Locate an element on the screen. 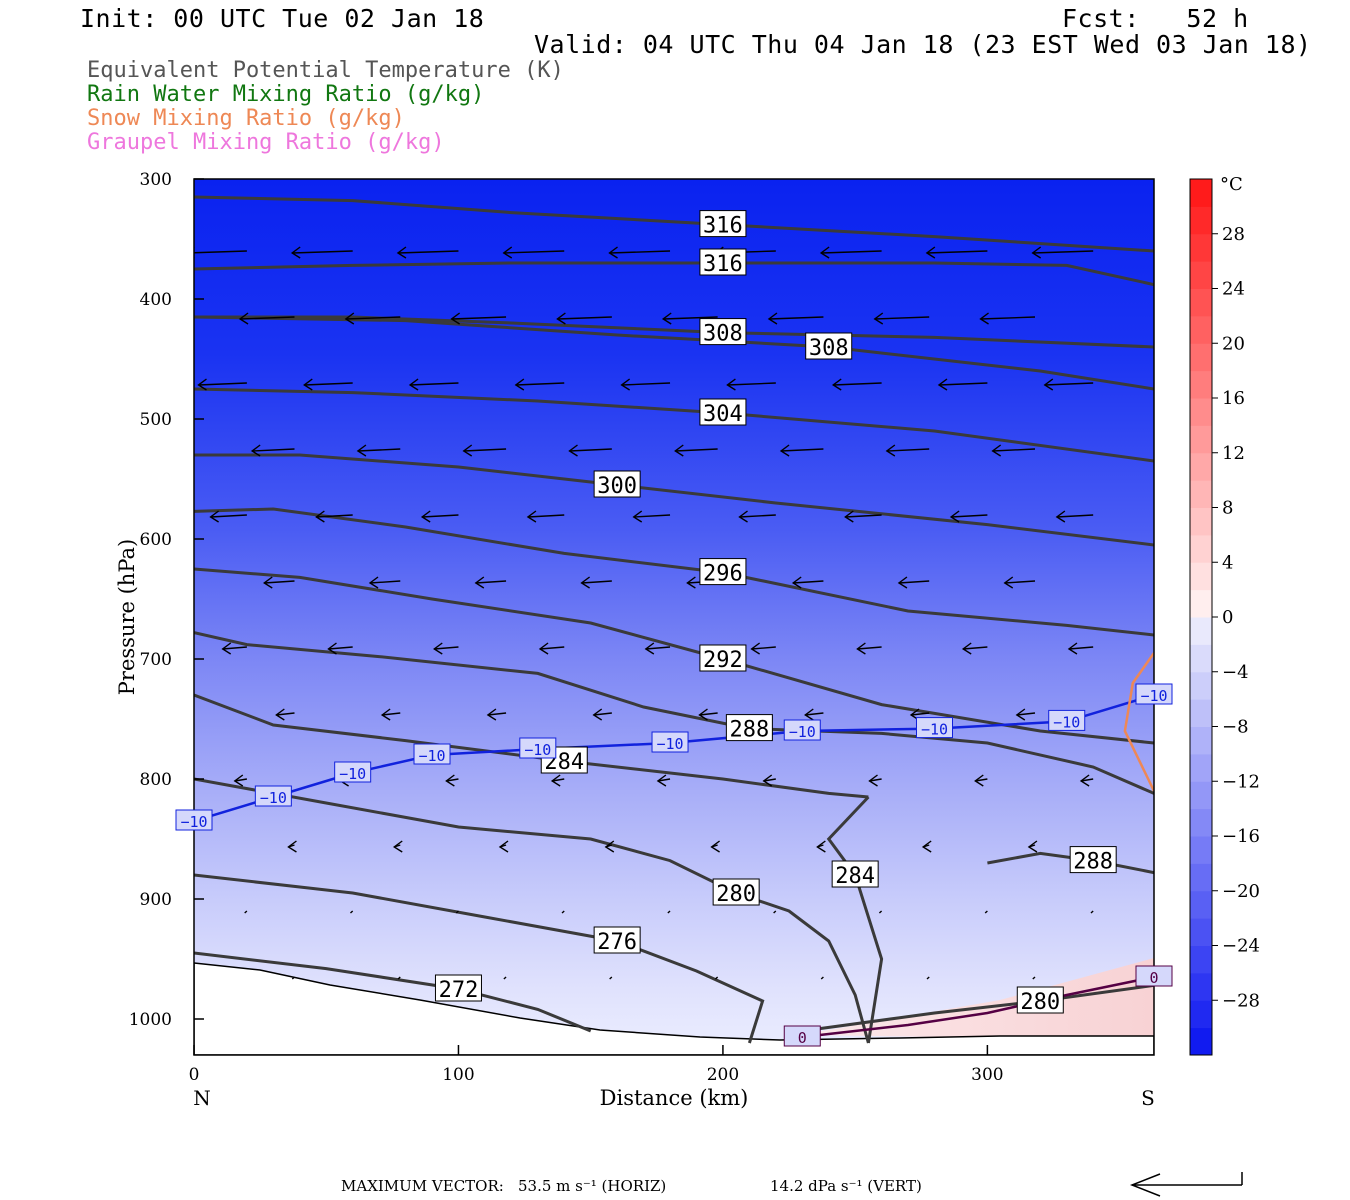 This screenshot has height=1200, width=1350. y-tick-label: 500 is located at coordinates (156, 420).